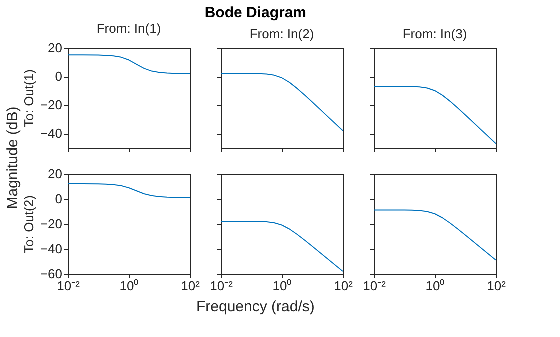 This screenshot has width=560, height=337. What do you see at coordinates (51, 274) in the screenshot?
I see `y-tick-label: −60` at bounding box center [51, 274].